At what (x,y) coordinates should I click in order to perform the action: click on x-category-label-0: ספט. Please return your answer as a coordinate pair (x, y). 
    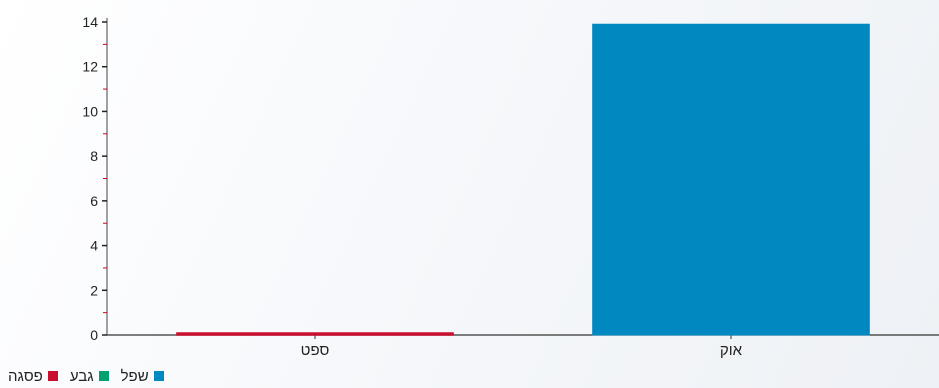
    Looking at the image, I should click on (315, 350).